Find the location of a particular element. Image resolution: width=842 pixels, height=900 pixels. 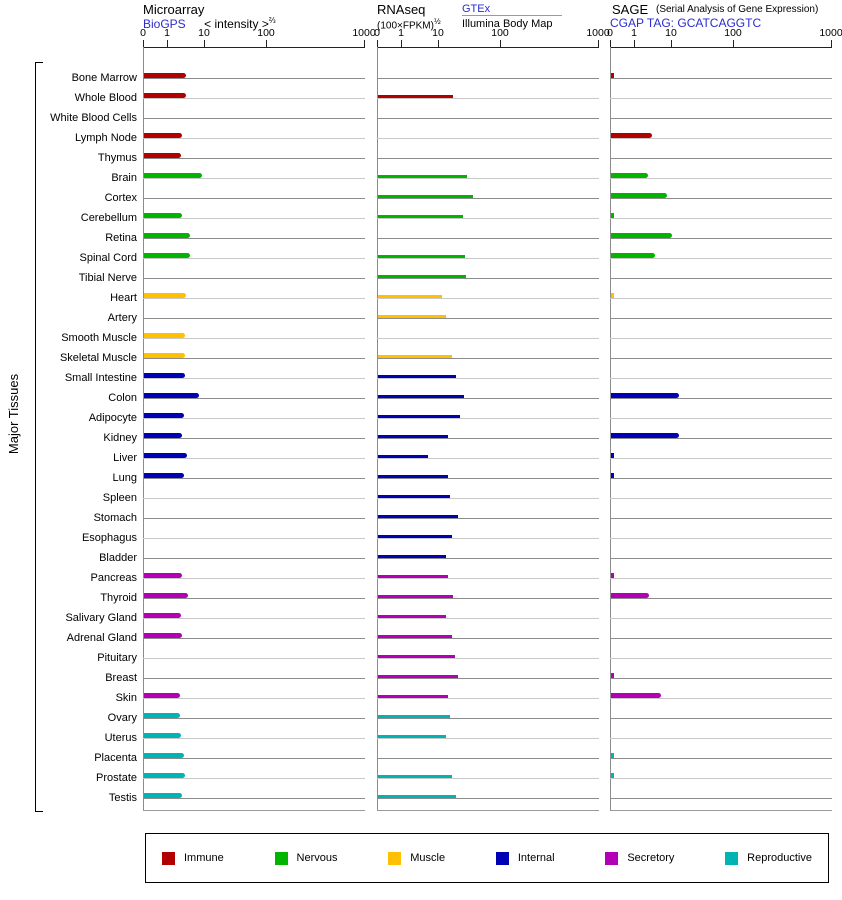

expression-bar-sage-colon is located at coordinates (645, 395).